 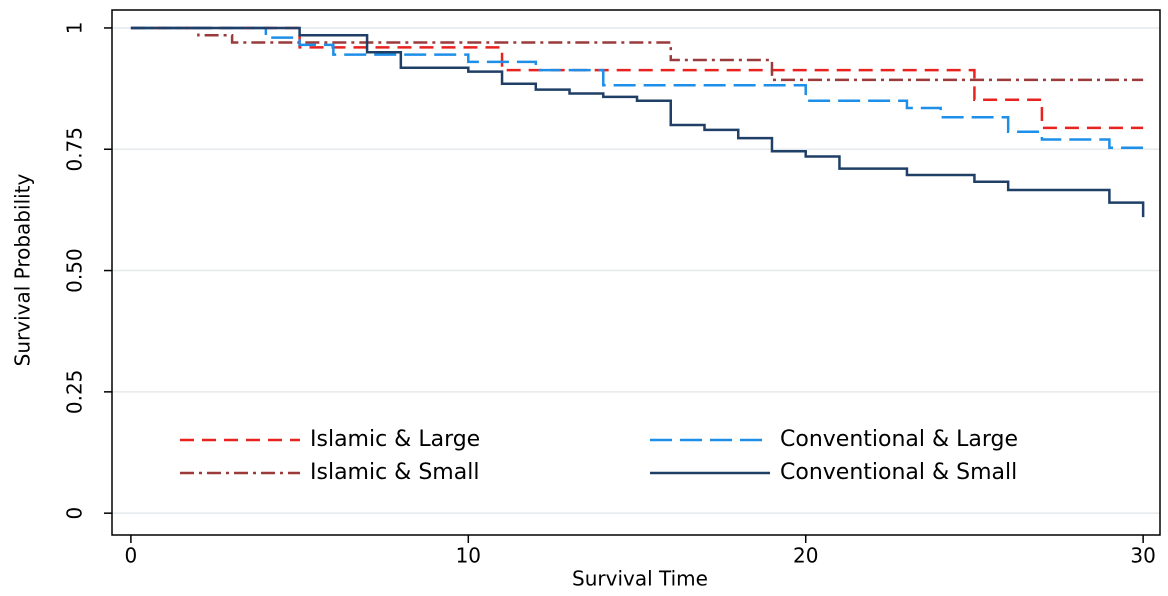 I want to click on y-tick-label: 0.75, so click(x=75, y=149).